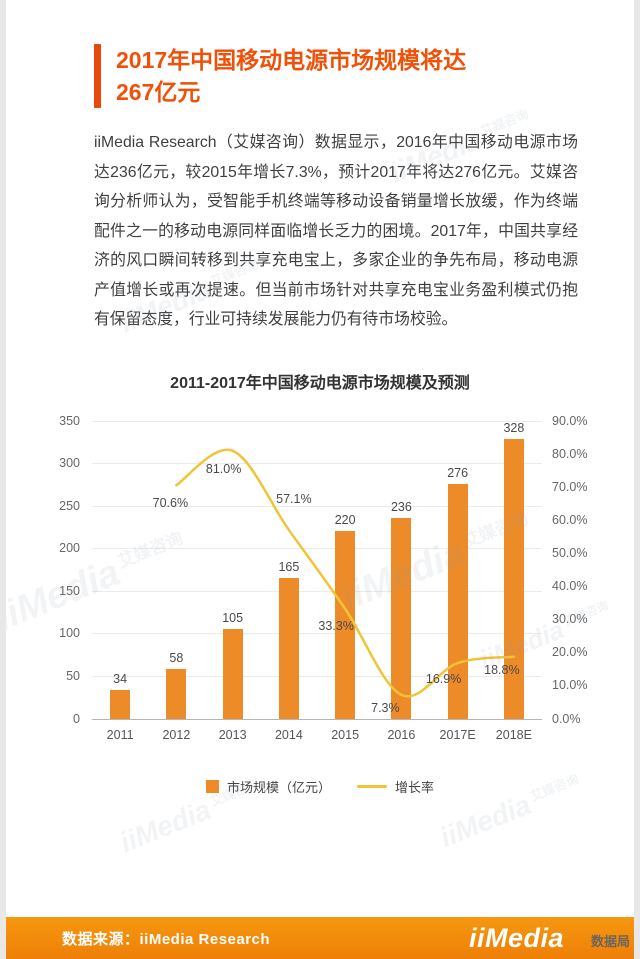 The image size is (640, 959). Describe the element at coordinates (291, 60) in the screenshot. I see `page-title-line1: 2017年中国移动电源市场规模将达` at that location.